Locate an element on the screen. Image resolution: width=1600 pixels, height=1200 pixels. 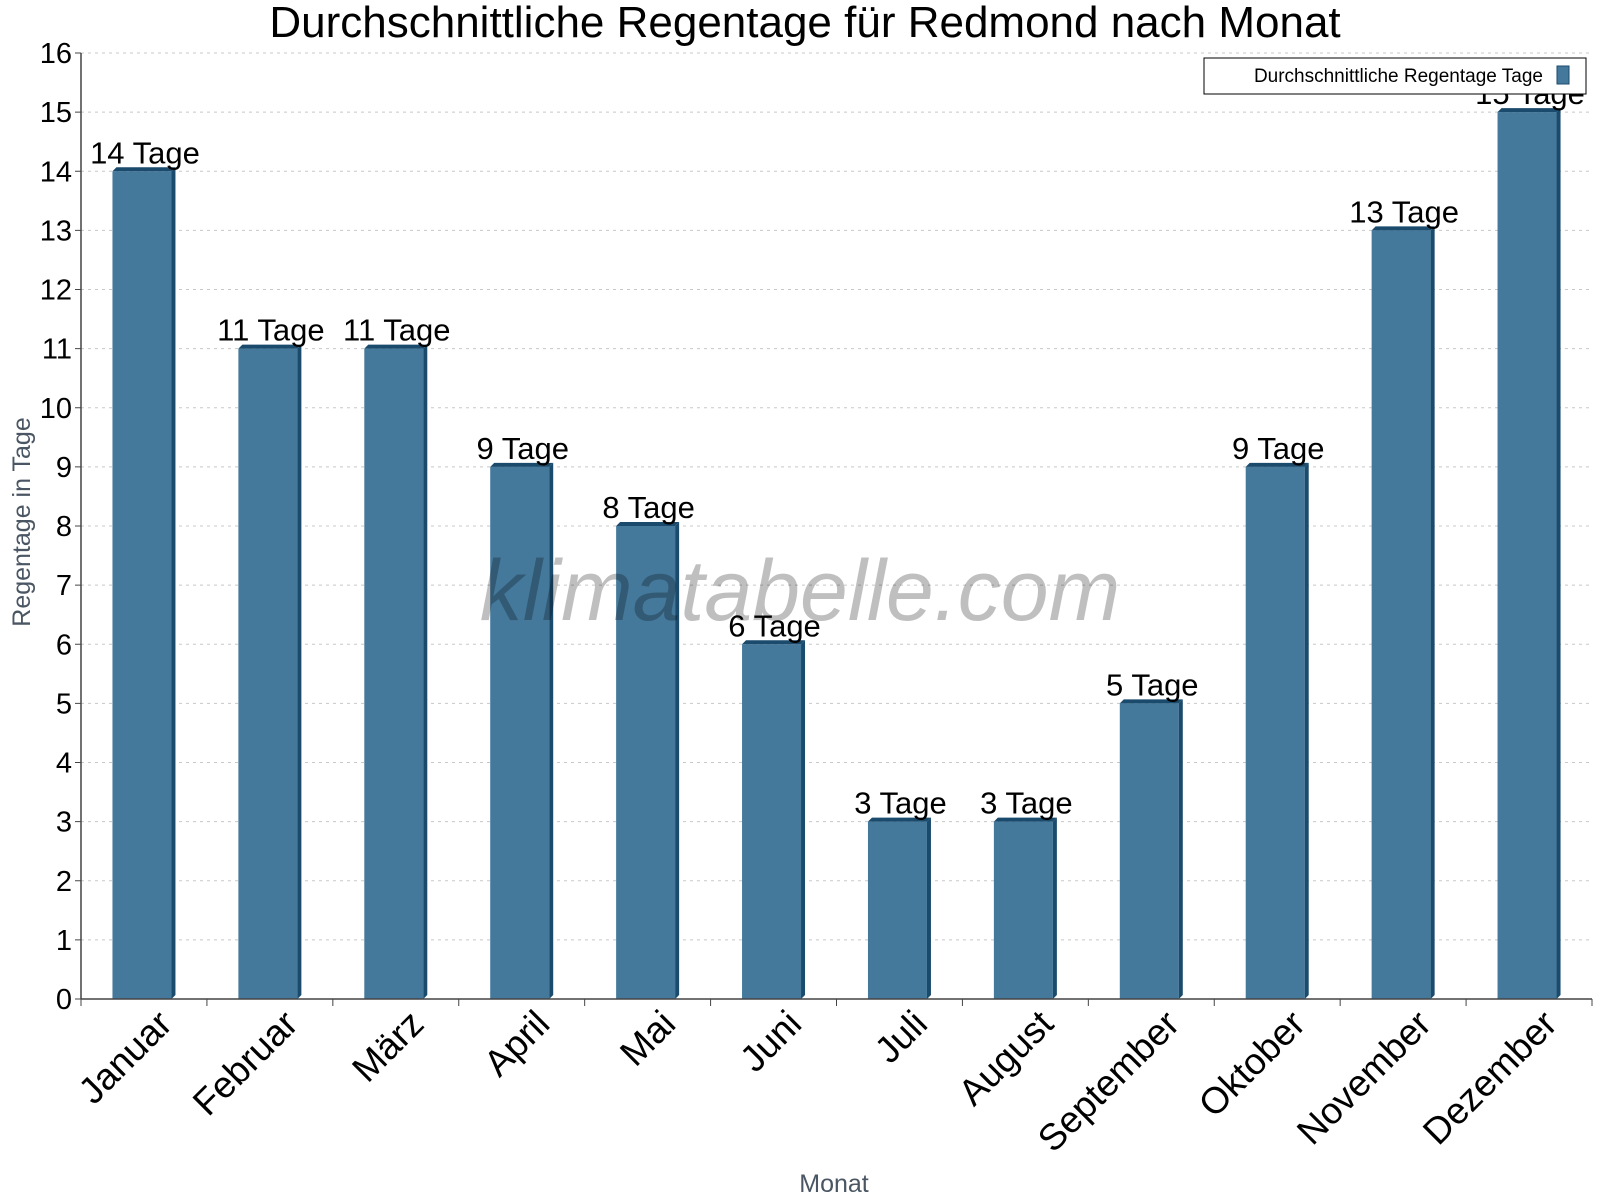
y-tick-label: 10 is located at coordinates (56, 409).